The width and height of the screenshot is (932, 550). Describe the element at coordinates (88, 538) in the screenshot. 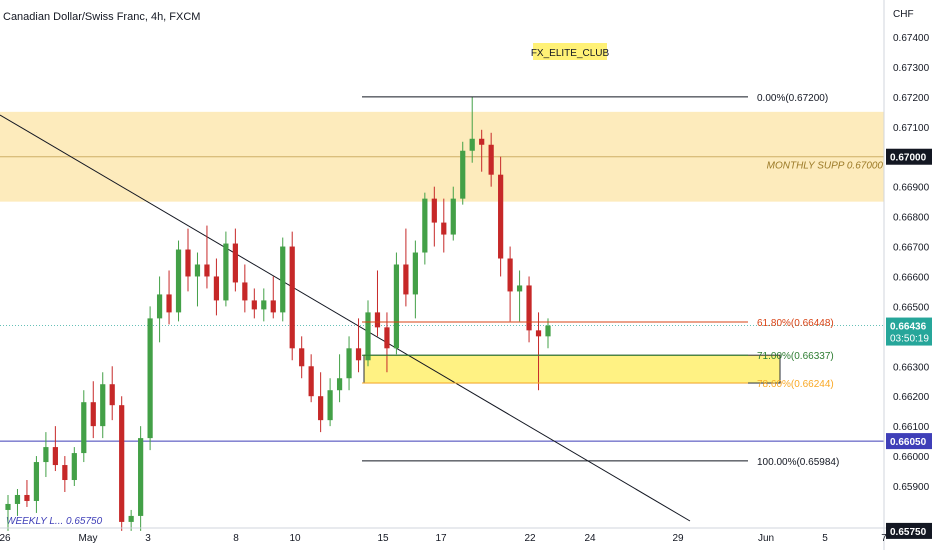

I see `x-tick-label: May` at that location.